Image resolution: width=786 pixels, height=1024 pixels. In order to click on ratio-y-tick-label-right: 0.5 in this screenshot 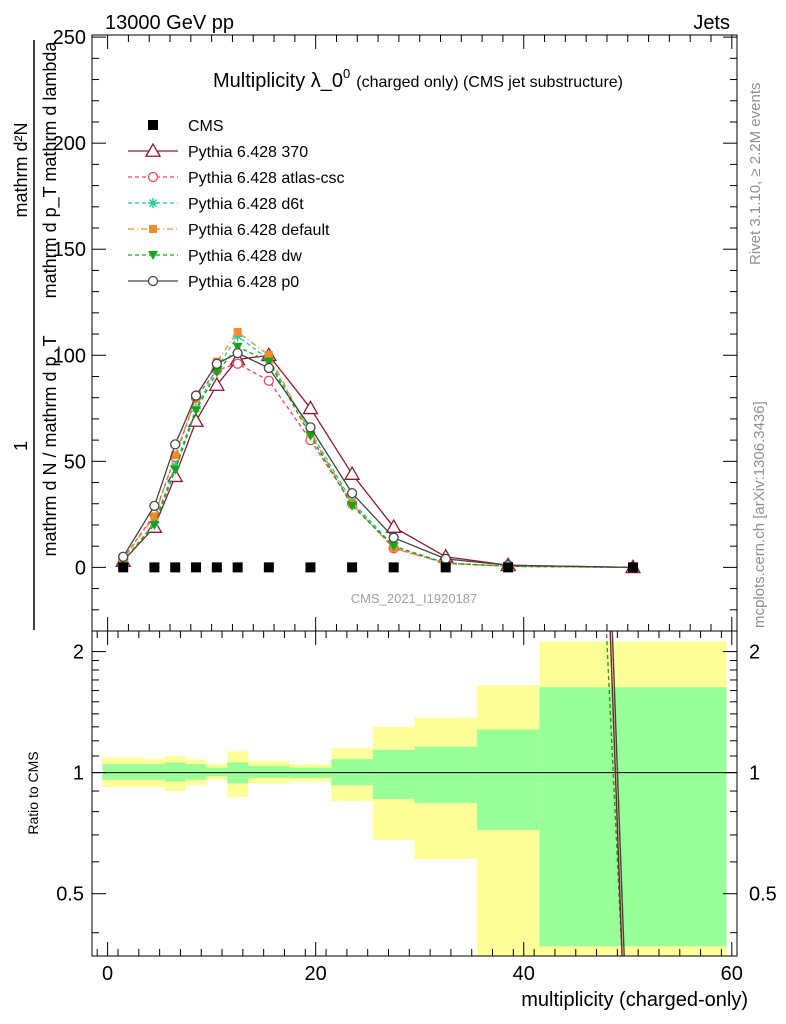, I will do `click(763, 895)`.